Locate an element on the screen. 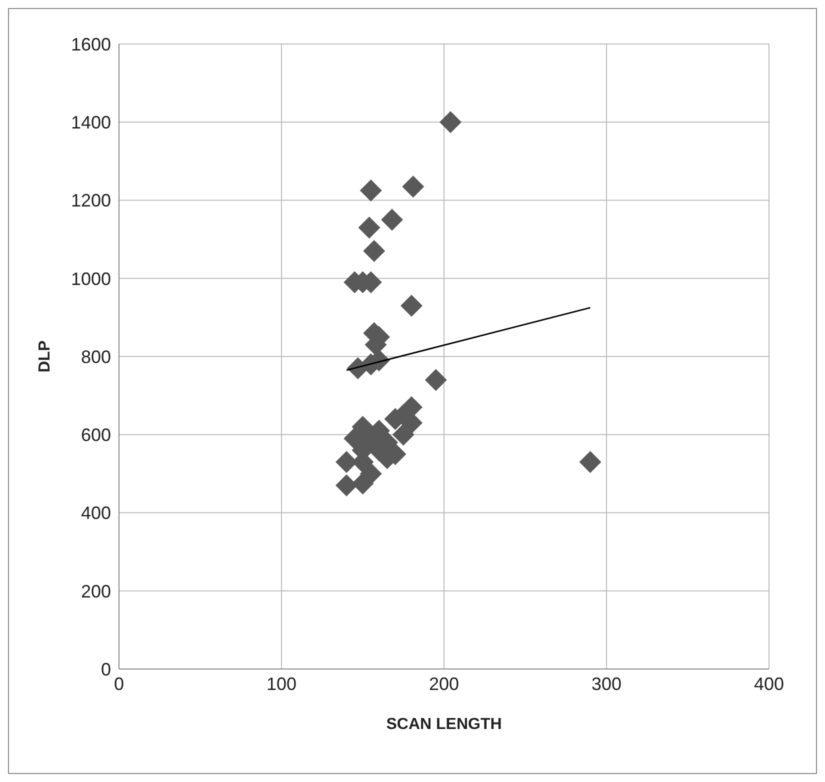 This screenshot has height=782, width=825. y-tick-label: 800 is located at coordinates (95, 356).